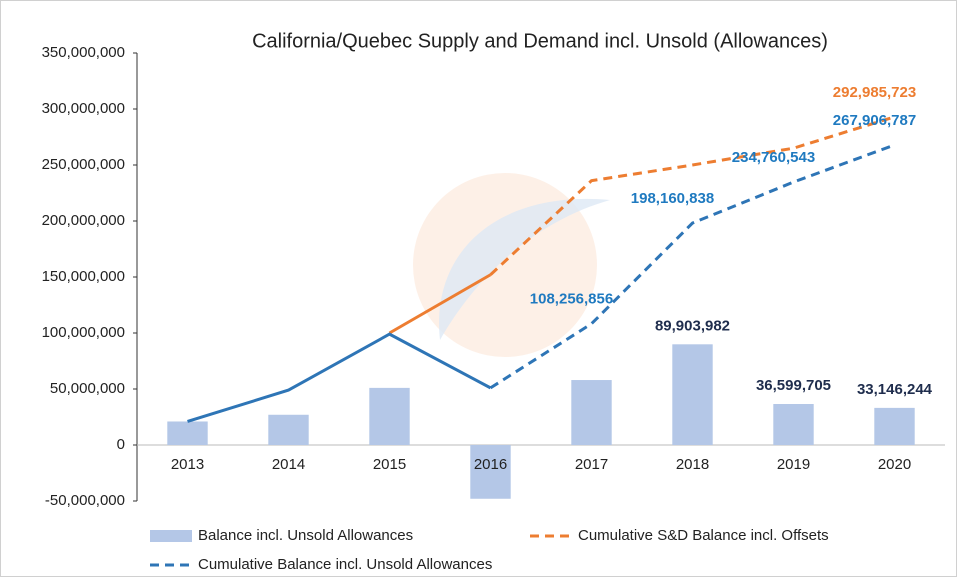 The width and height of the screenshot is (957, 582). I want to click on data-label: 292,985,723, so click(874, 92).